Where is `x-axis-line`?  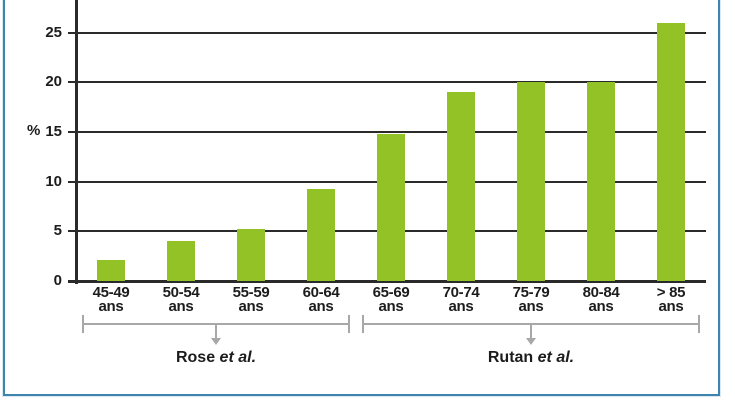
x-axis-line is located at coordinates (387, 281).